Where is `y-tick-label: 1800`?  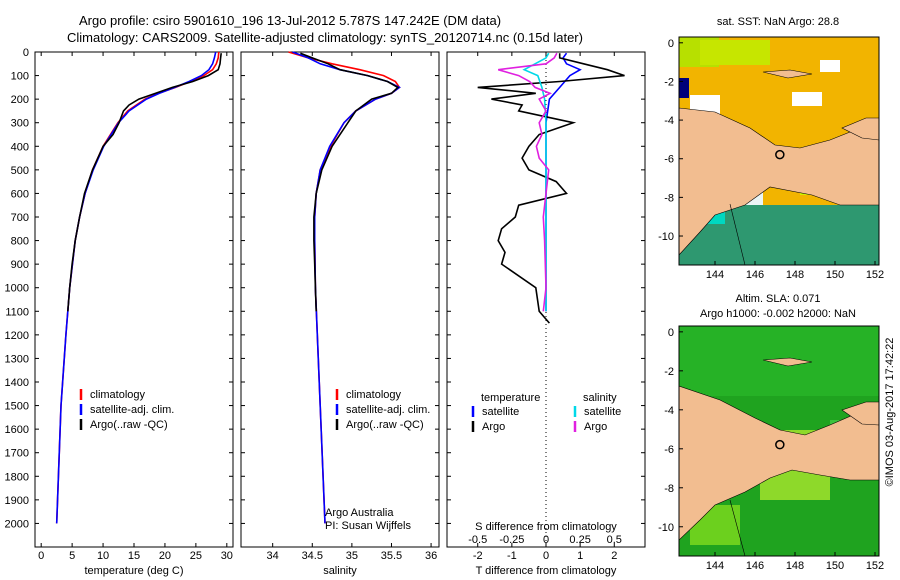 y-tick-label: 1800 is located at coordinates (17, 477).